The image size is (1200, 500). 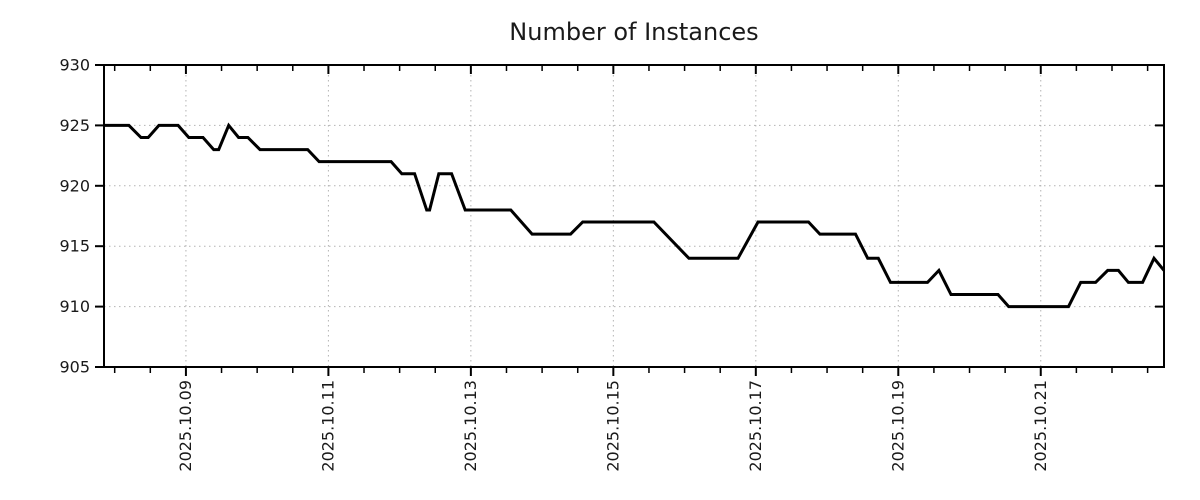 What do you see at coordinates (74, 125) in the screenshot?
I see `y-tick-label: 925` at bounding box center [74, 125].